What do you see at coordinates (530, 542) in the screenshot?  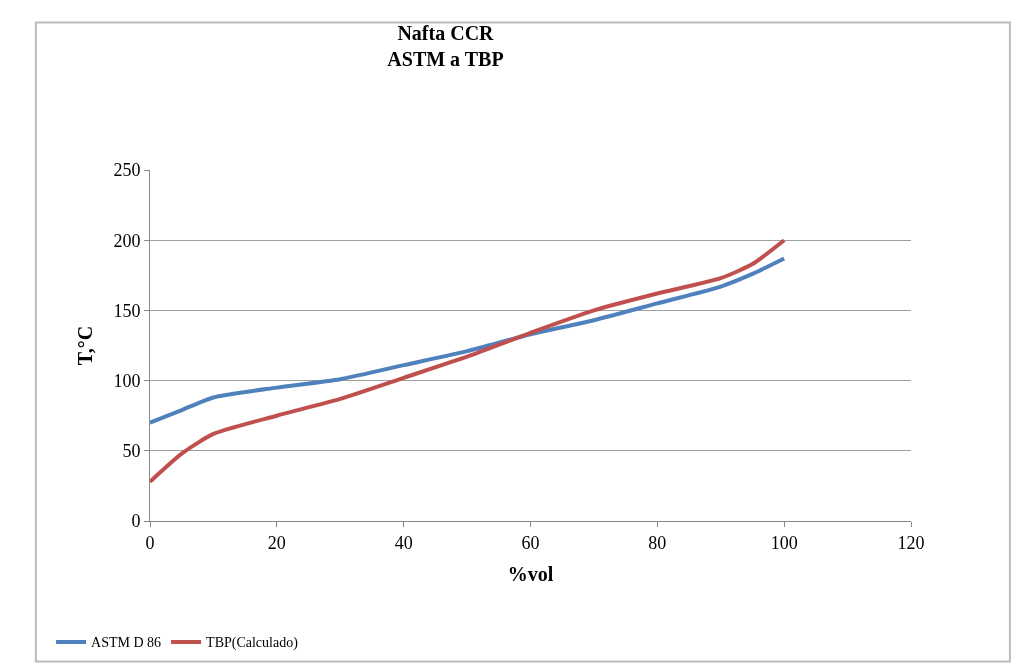 I see `x-tick-label: 60` at bounding box center [530, 542].